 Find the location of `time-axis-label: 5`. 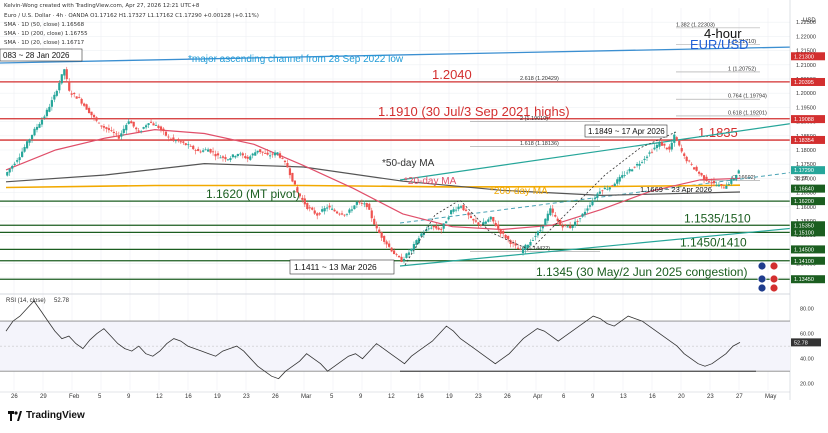

time-axis-label: 5 is located at coordinates (100, 397).